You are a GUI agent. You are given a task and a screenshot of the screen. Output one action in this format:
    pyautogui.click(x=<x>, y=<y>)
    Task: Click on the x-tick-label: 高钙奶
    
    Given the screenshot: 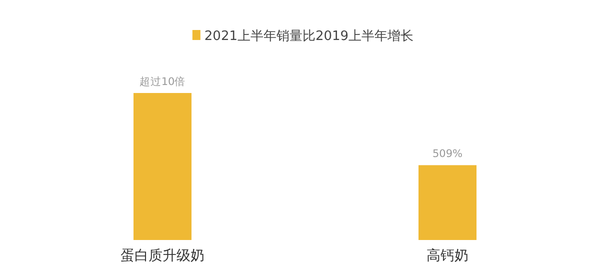 What is the action you would take?
    pyautogui.click(x=447, y=256)
    